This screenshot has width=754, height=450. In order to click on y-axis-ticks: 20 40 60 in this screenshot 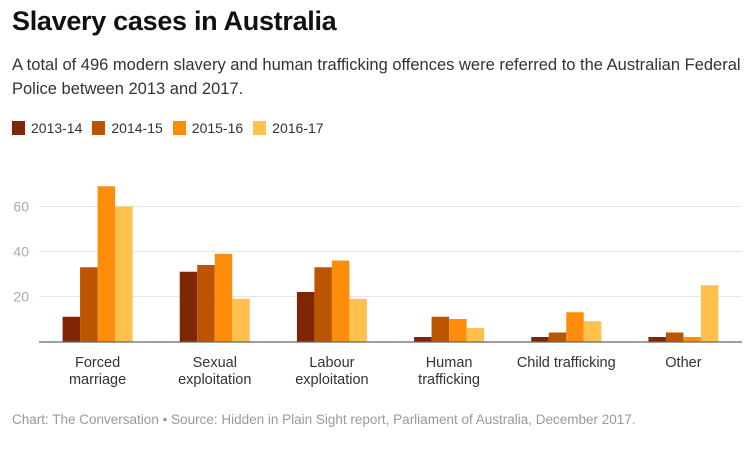, I will do `click(21, 252)`.